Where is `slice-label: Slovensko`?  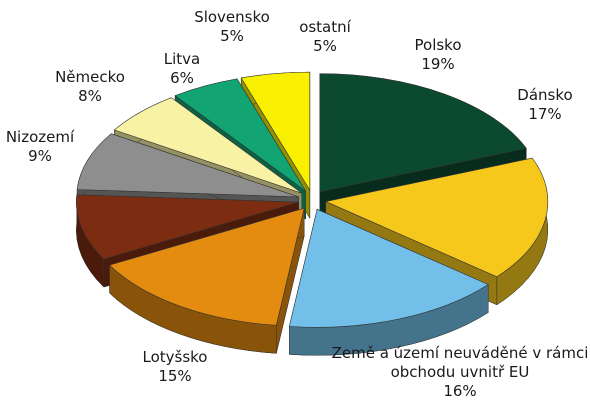 slice-label: Slovensko is located at coordinates (232, 17).